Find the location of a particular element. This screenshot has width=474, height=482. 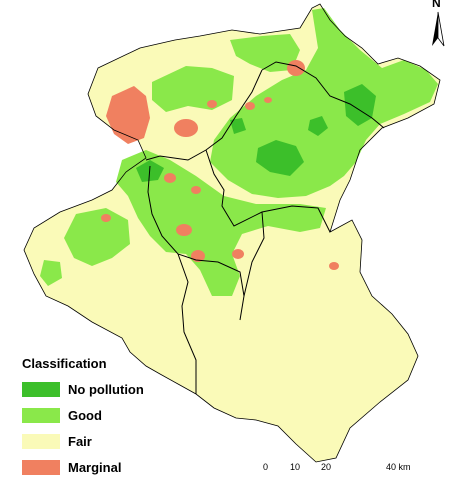

scale-bar: 0 10 20 40 km is located at coordinates (343, 466).